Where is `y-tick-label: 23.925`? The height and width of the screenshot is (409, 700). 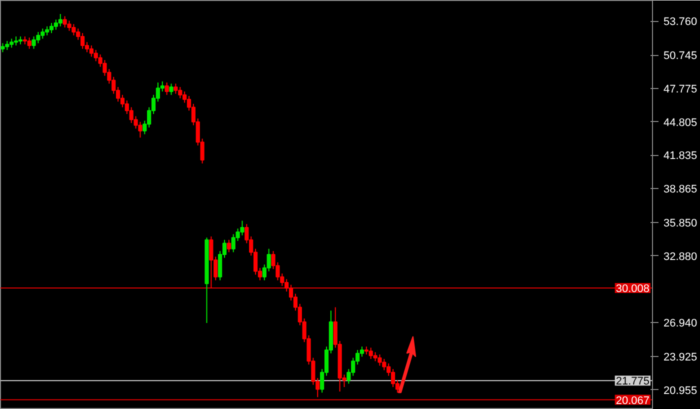 y-tick-label: 23.925 is located at coordinates (681, 357).